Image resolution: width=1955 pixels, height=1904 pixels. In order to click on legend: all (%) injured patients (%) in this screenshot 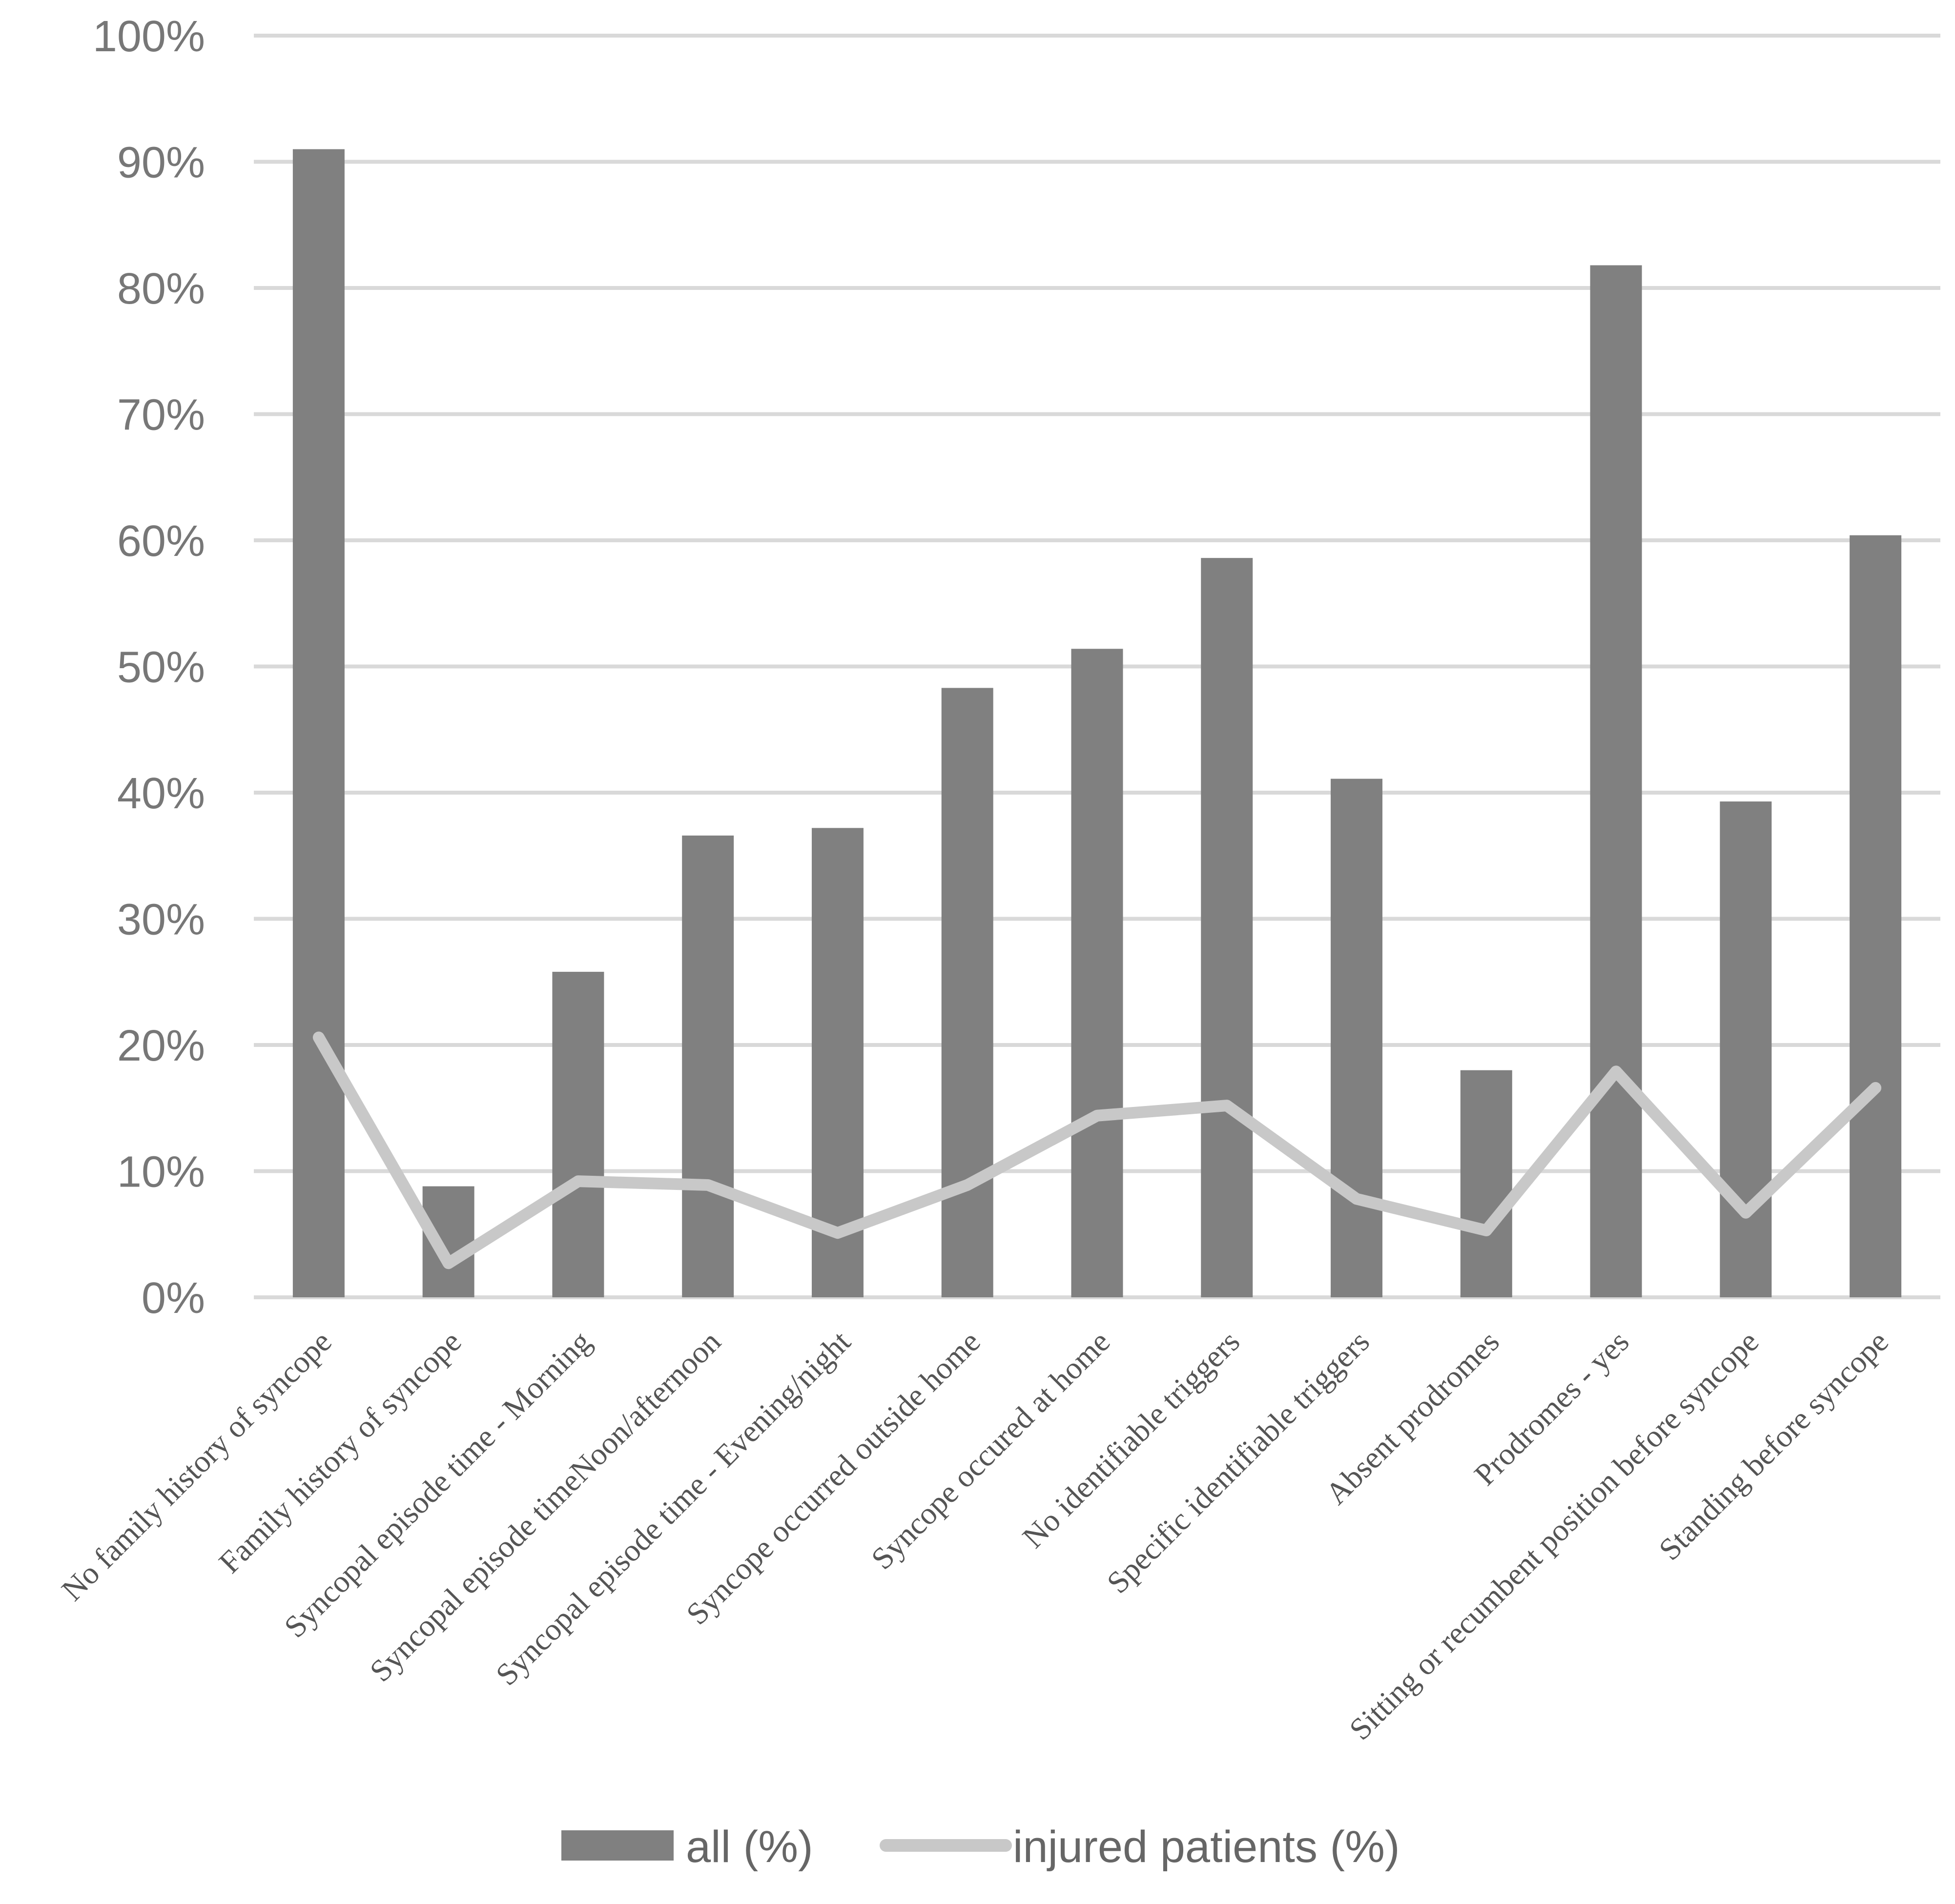, I will do `click(981, 1847)`.